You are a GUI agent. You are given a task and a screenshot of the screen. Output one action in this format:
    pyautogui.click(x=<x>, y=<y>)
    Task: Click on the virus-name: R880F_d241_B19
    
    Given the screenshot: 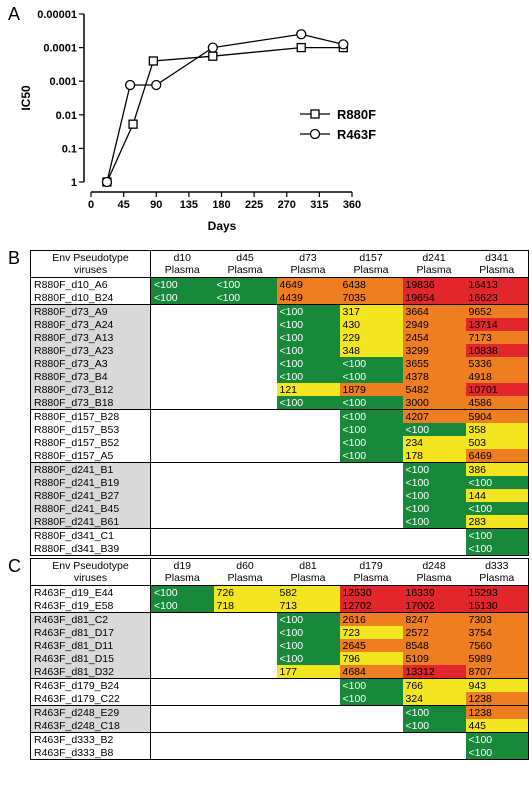 What is the action you would take?
    pyautogui.click(x=90, y=482)
    